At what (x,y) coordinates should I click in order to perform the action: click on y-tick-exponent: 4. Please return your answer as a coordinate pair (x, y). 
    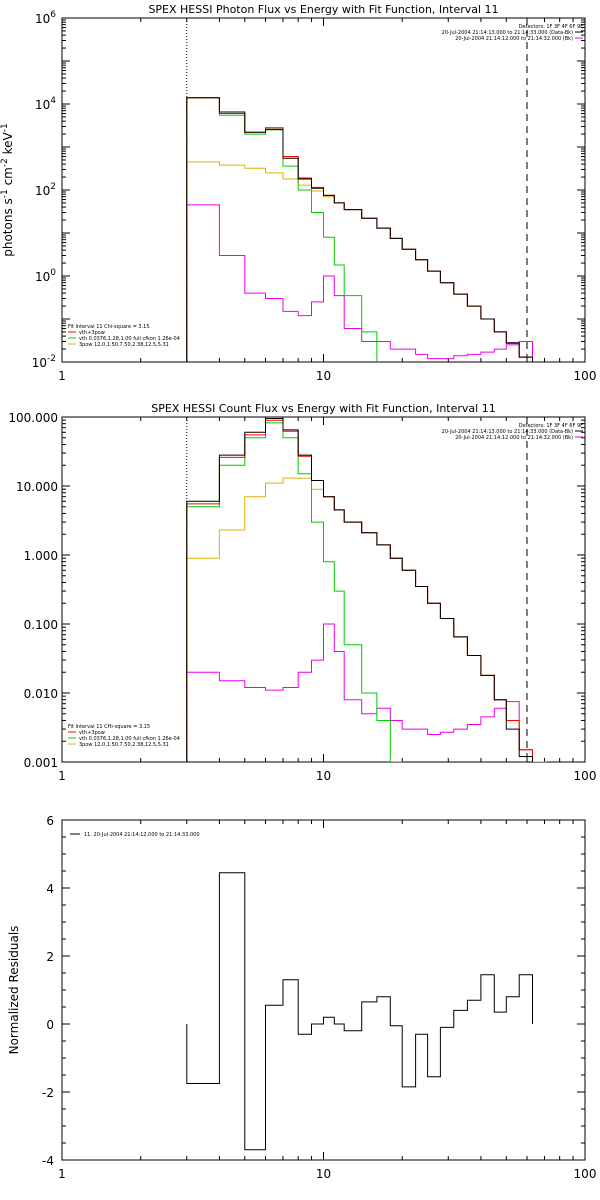
    Looking at the image, I should click on (53, 101).